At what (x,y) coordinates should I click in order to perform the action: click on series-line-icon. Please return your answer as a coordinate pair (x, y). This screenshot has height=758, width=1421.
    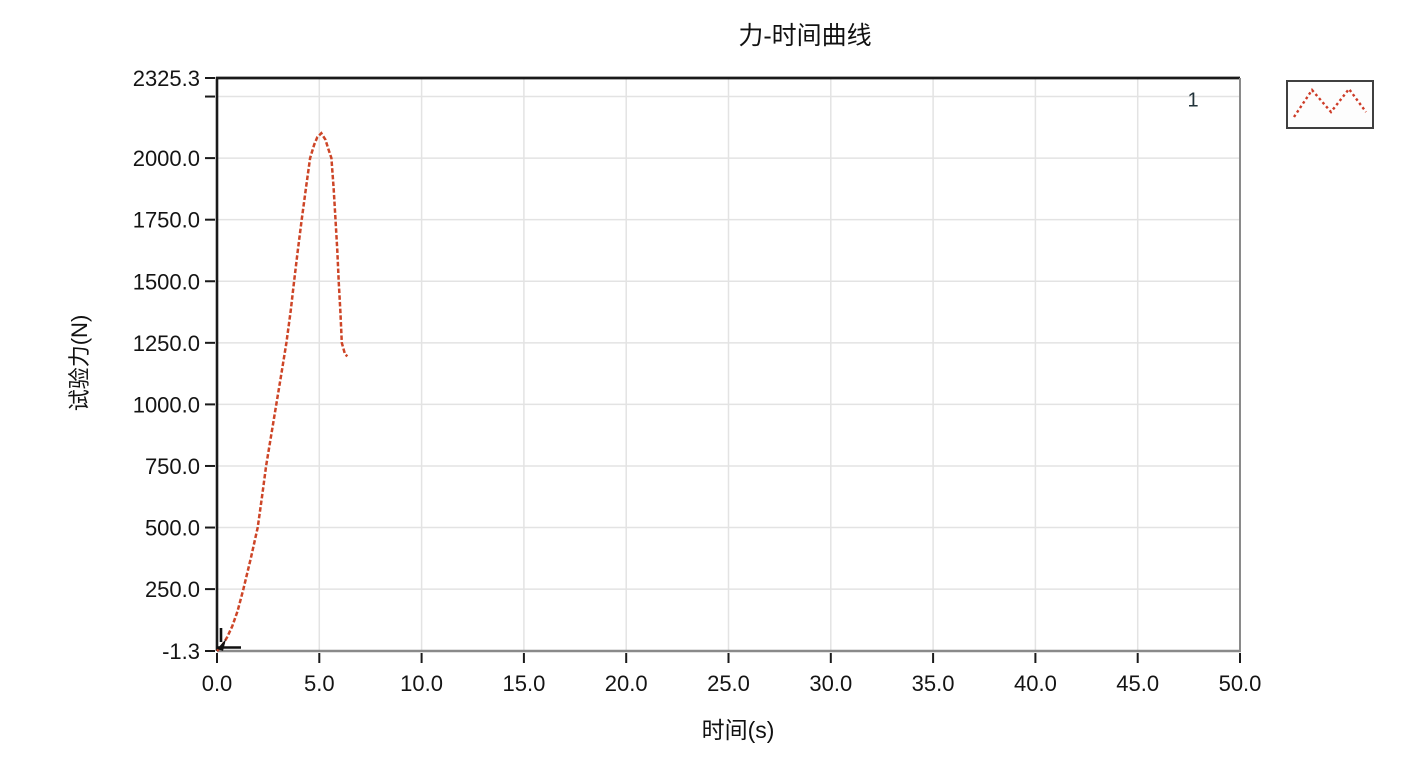
    Looking at the image, I should click on (1330, 102).